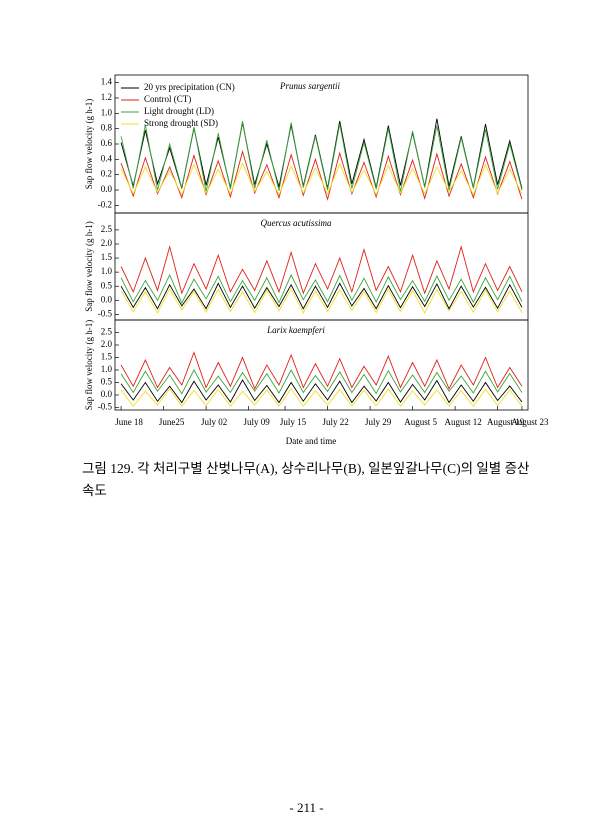 The height and width of the screenshot is (840, 613). Describe the element at coordinates (256, 422) in the screenshot. I see `x-tick-label: July 09` at that location.